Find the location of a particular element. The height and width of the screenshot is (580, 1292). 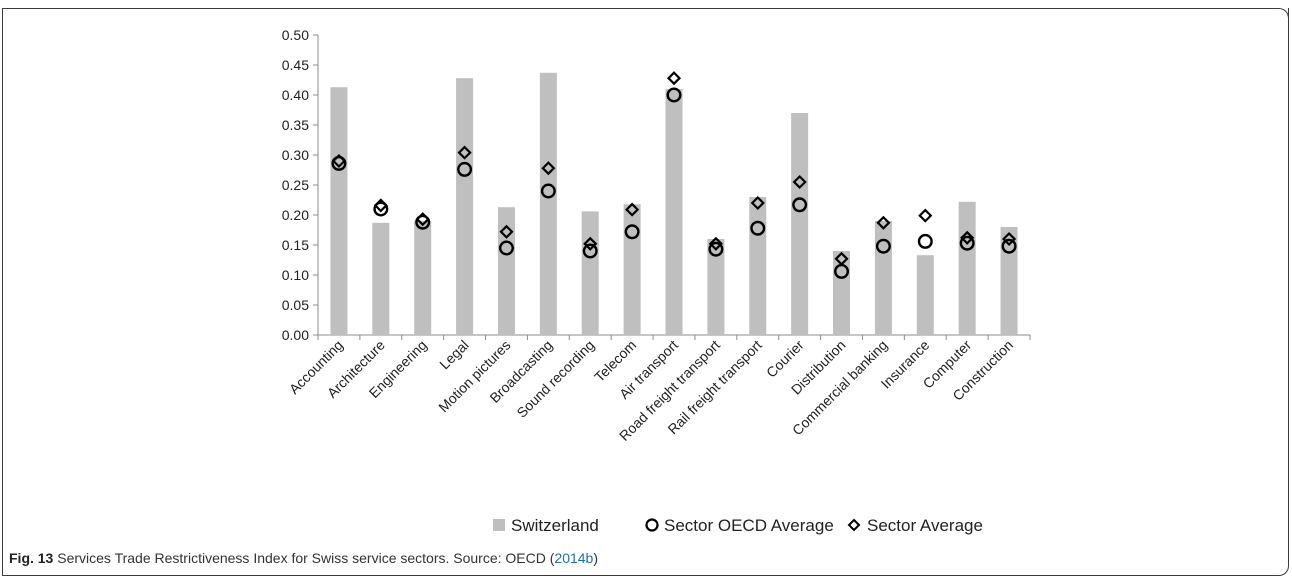

legend-label: Switzerland is located at coordinates (555, 525).